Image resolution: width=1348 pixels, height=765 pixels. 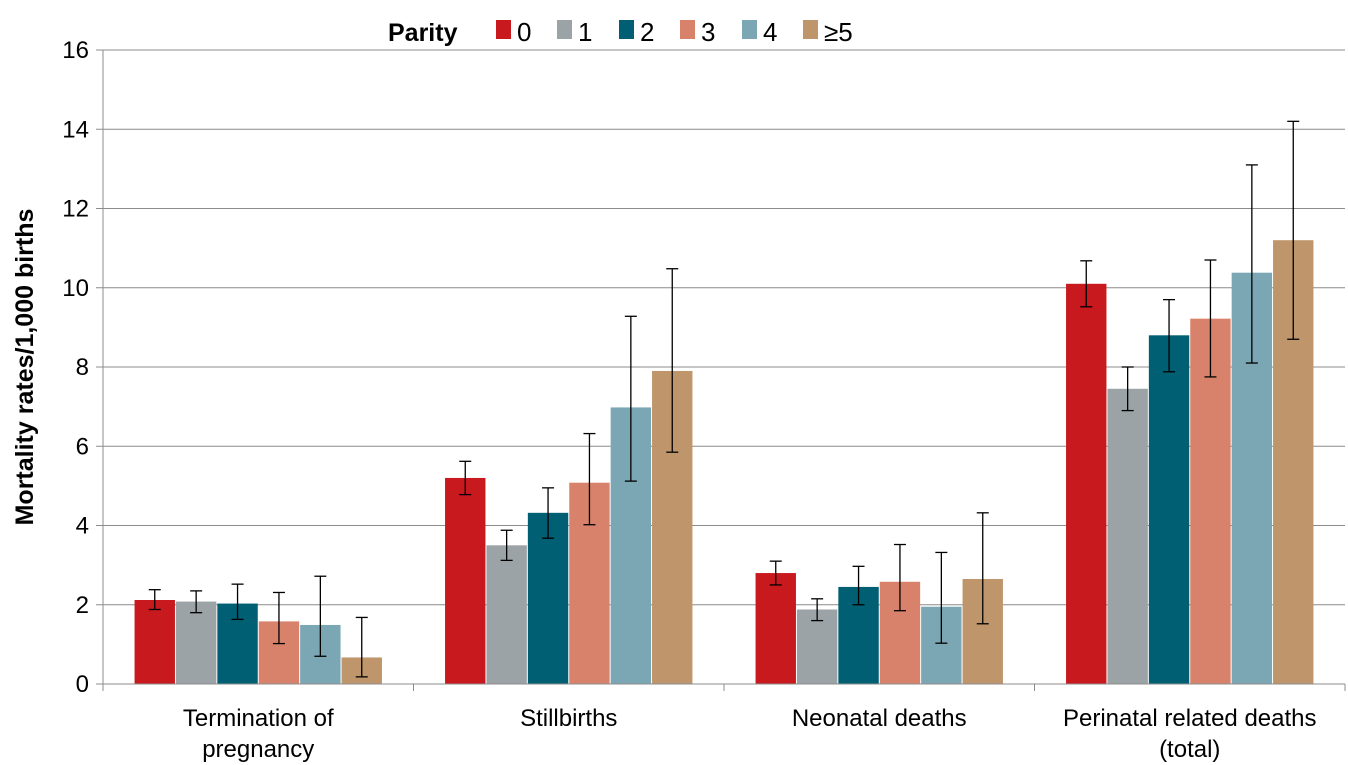 What do you see at coordinates (75, 209) in the screenshot?
I see `y-tick-label: 12` at bounding box center [75, 209].